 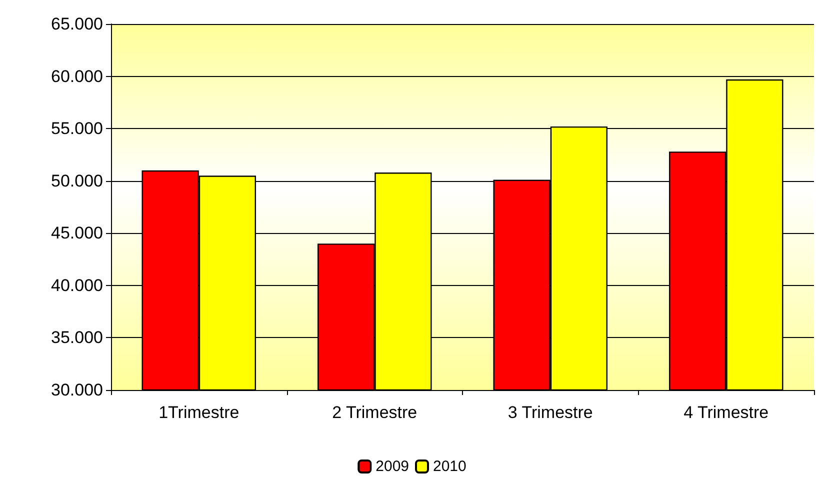 I want to click on x-tick-label: 2 Trimestre, so click(x=375, y=412).